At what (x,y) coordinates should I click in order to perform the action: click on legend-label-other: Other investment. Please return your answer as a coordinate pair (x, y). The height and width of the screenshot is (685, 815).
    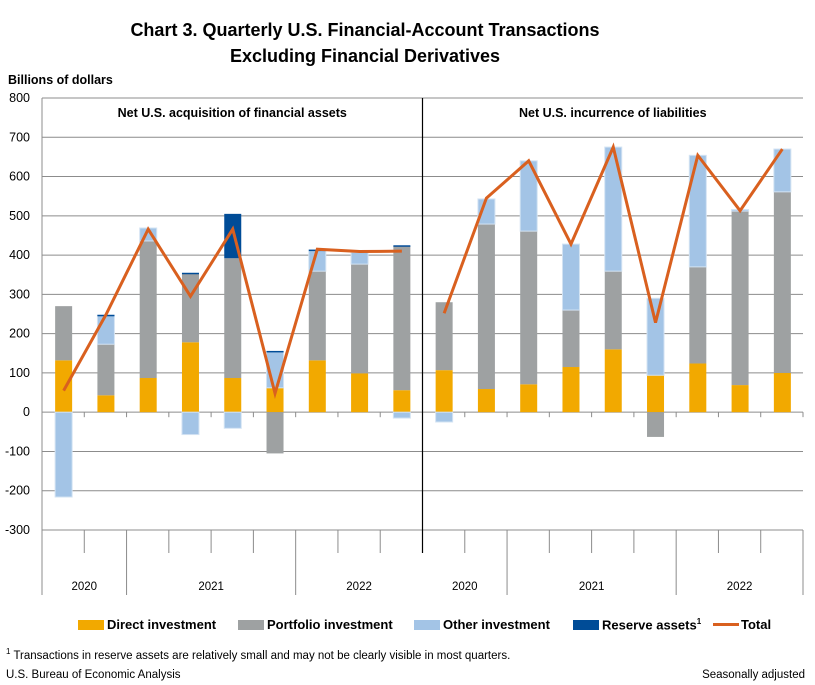
    Looking at the image, I should click on (496, 624).